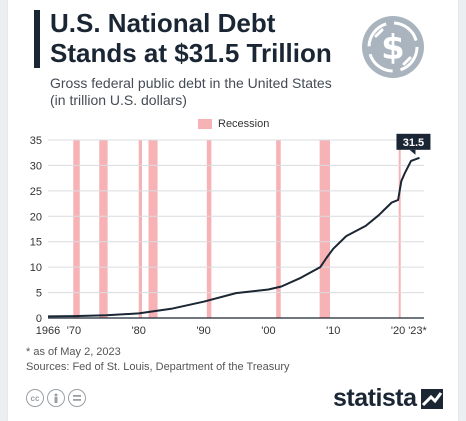  Describe the element at coordinates (244, 124) in the screenshot. I see `legend-recession-label: Recession` at that location.